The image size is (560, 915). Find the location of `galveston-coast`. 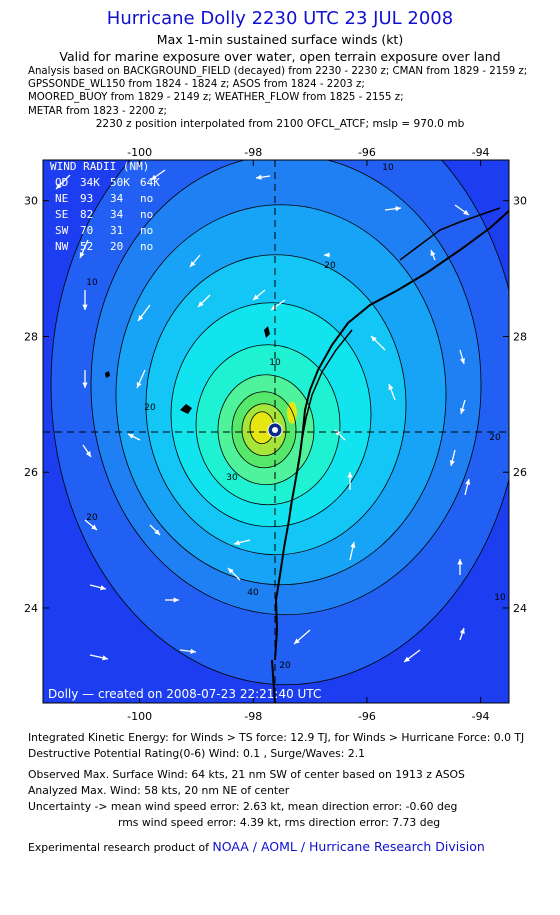

galveston-coast is located at coordinates (450, 234).